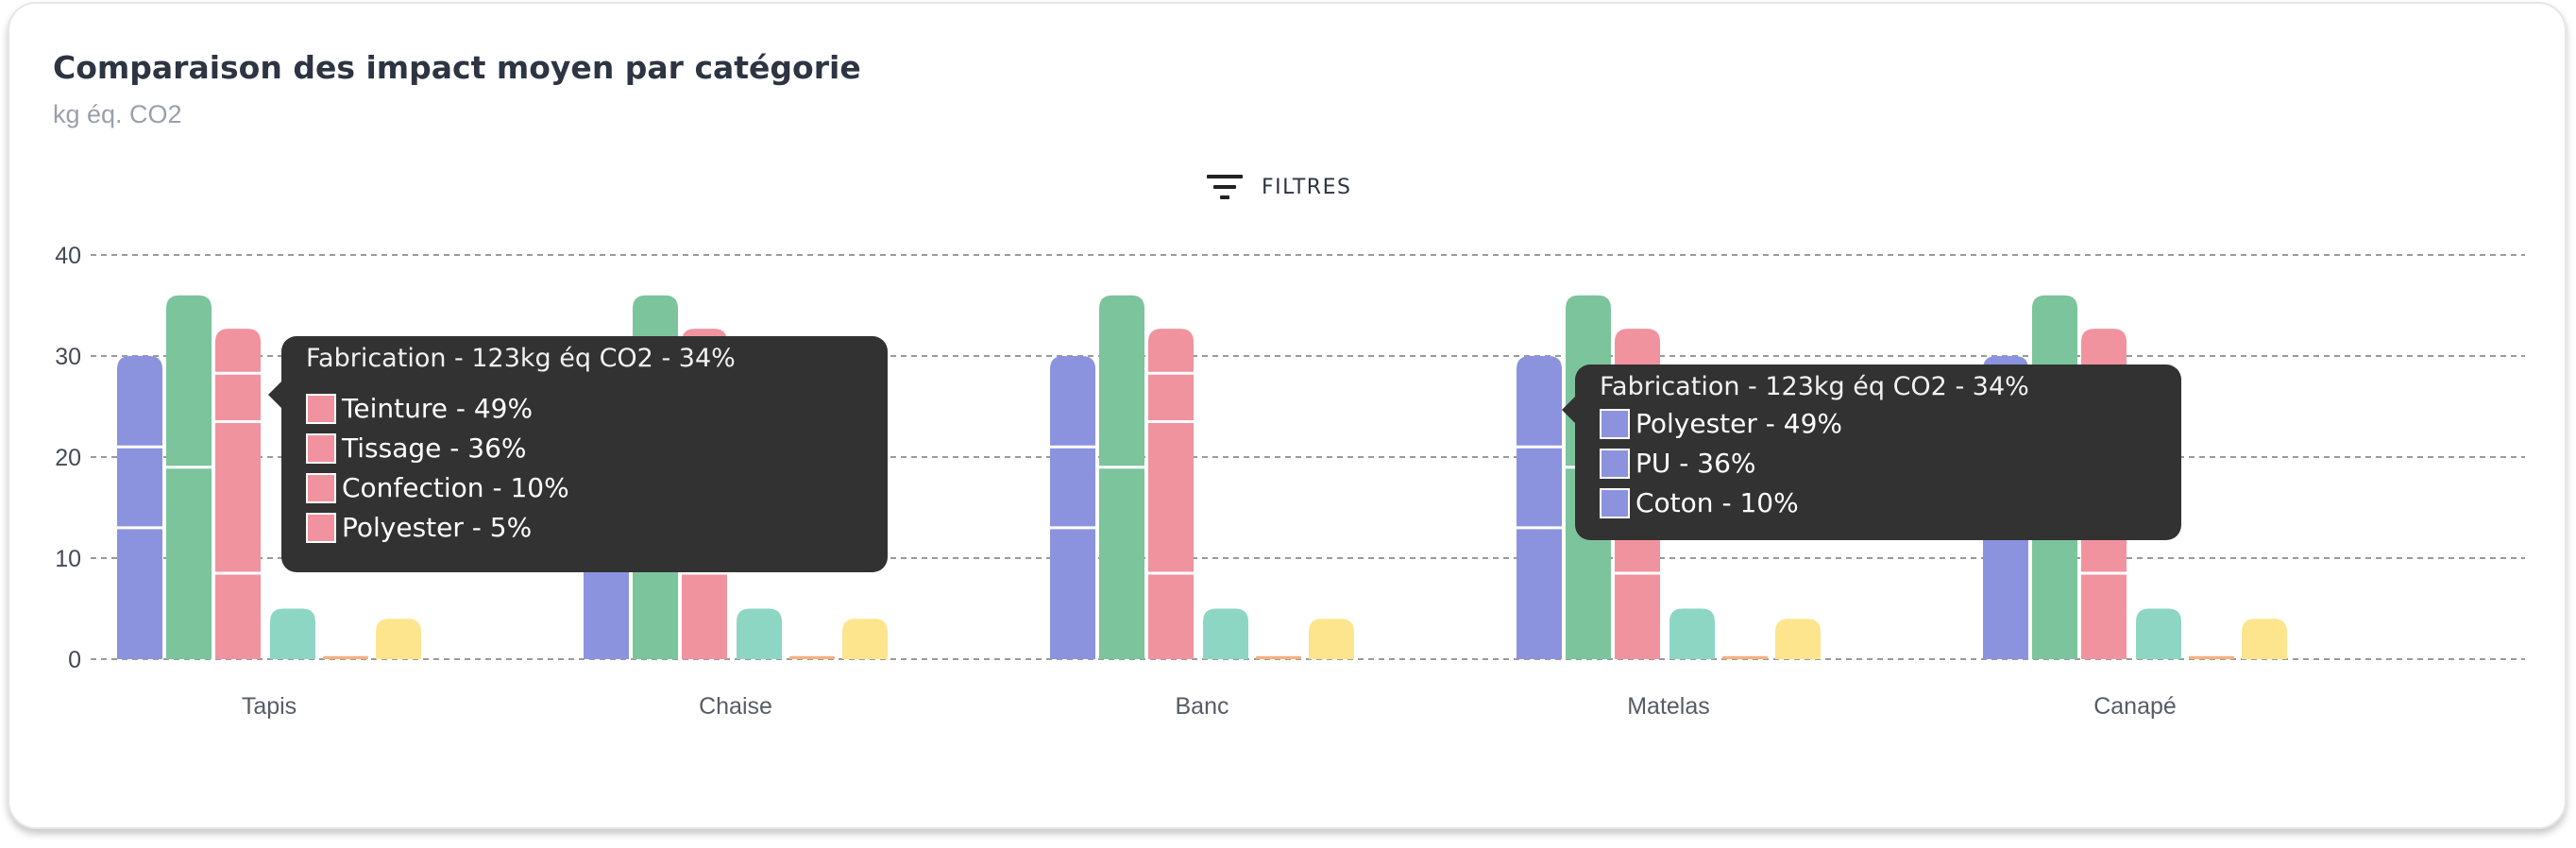  Describe the element at coordinates (1307, 187) in the screenshot. I see `filters-label: FILTRES` at that location.